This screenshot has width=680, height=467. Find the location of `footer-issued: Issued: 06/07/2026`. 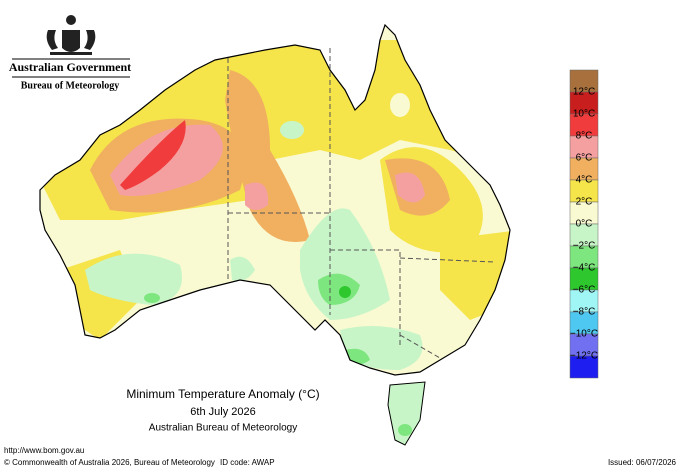

footer-issued: Issued: 06/07/2026 is located at coordinates (642, 462).